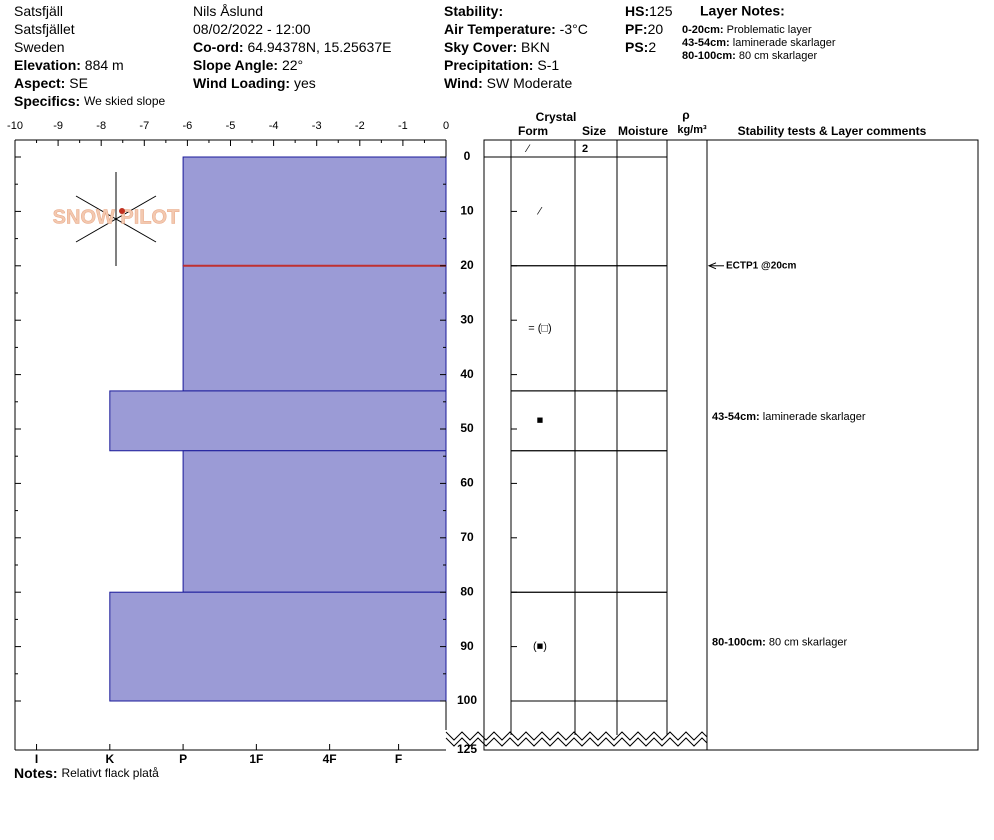 Image resolution: width=994 pixels, height=840 pixels. I want to click on depth-tick-label: 10, so click(467, 211).